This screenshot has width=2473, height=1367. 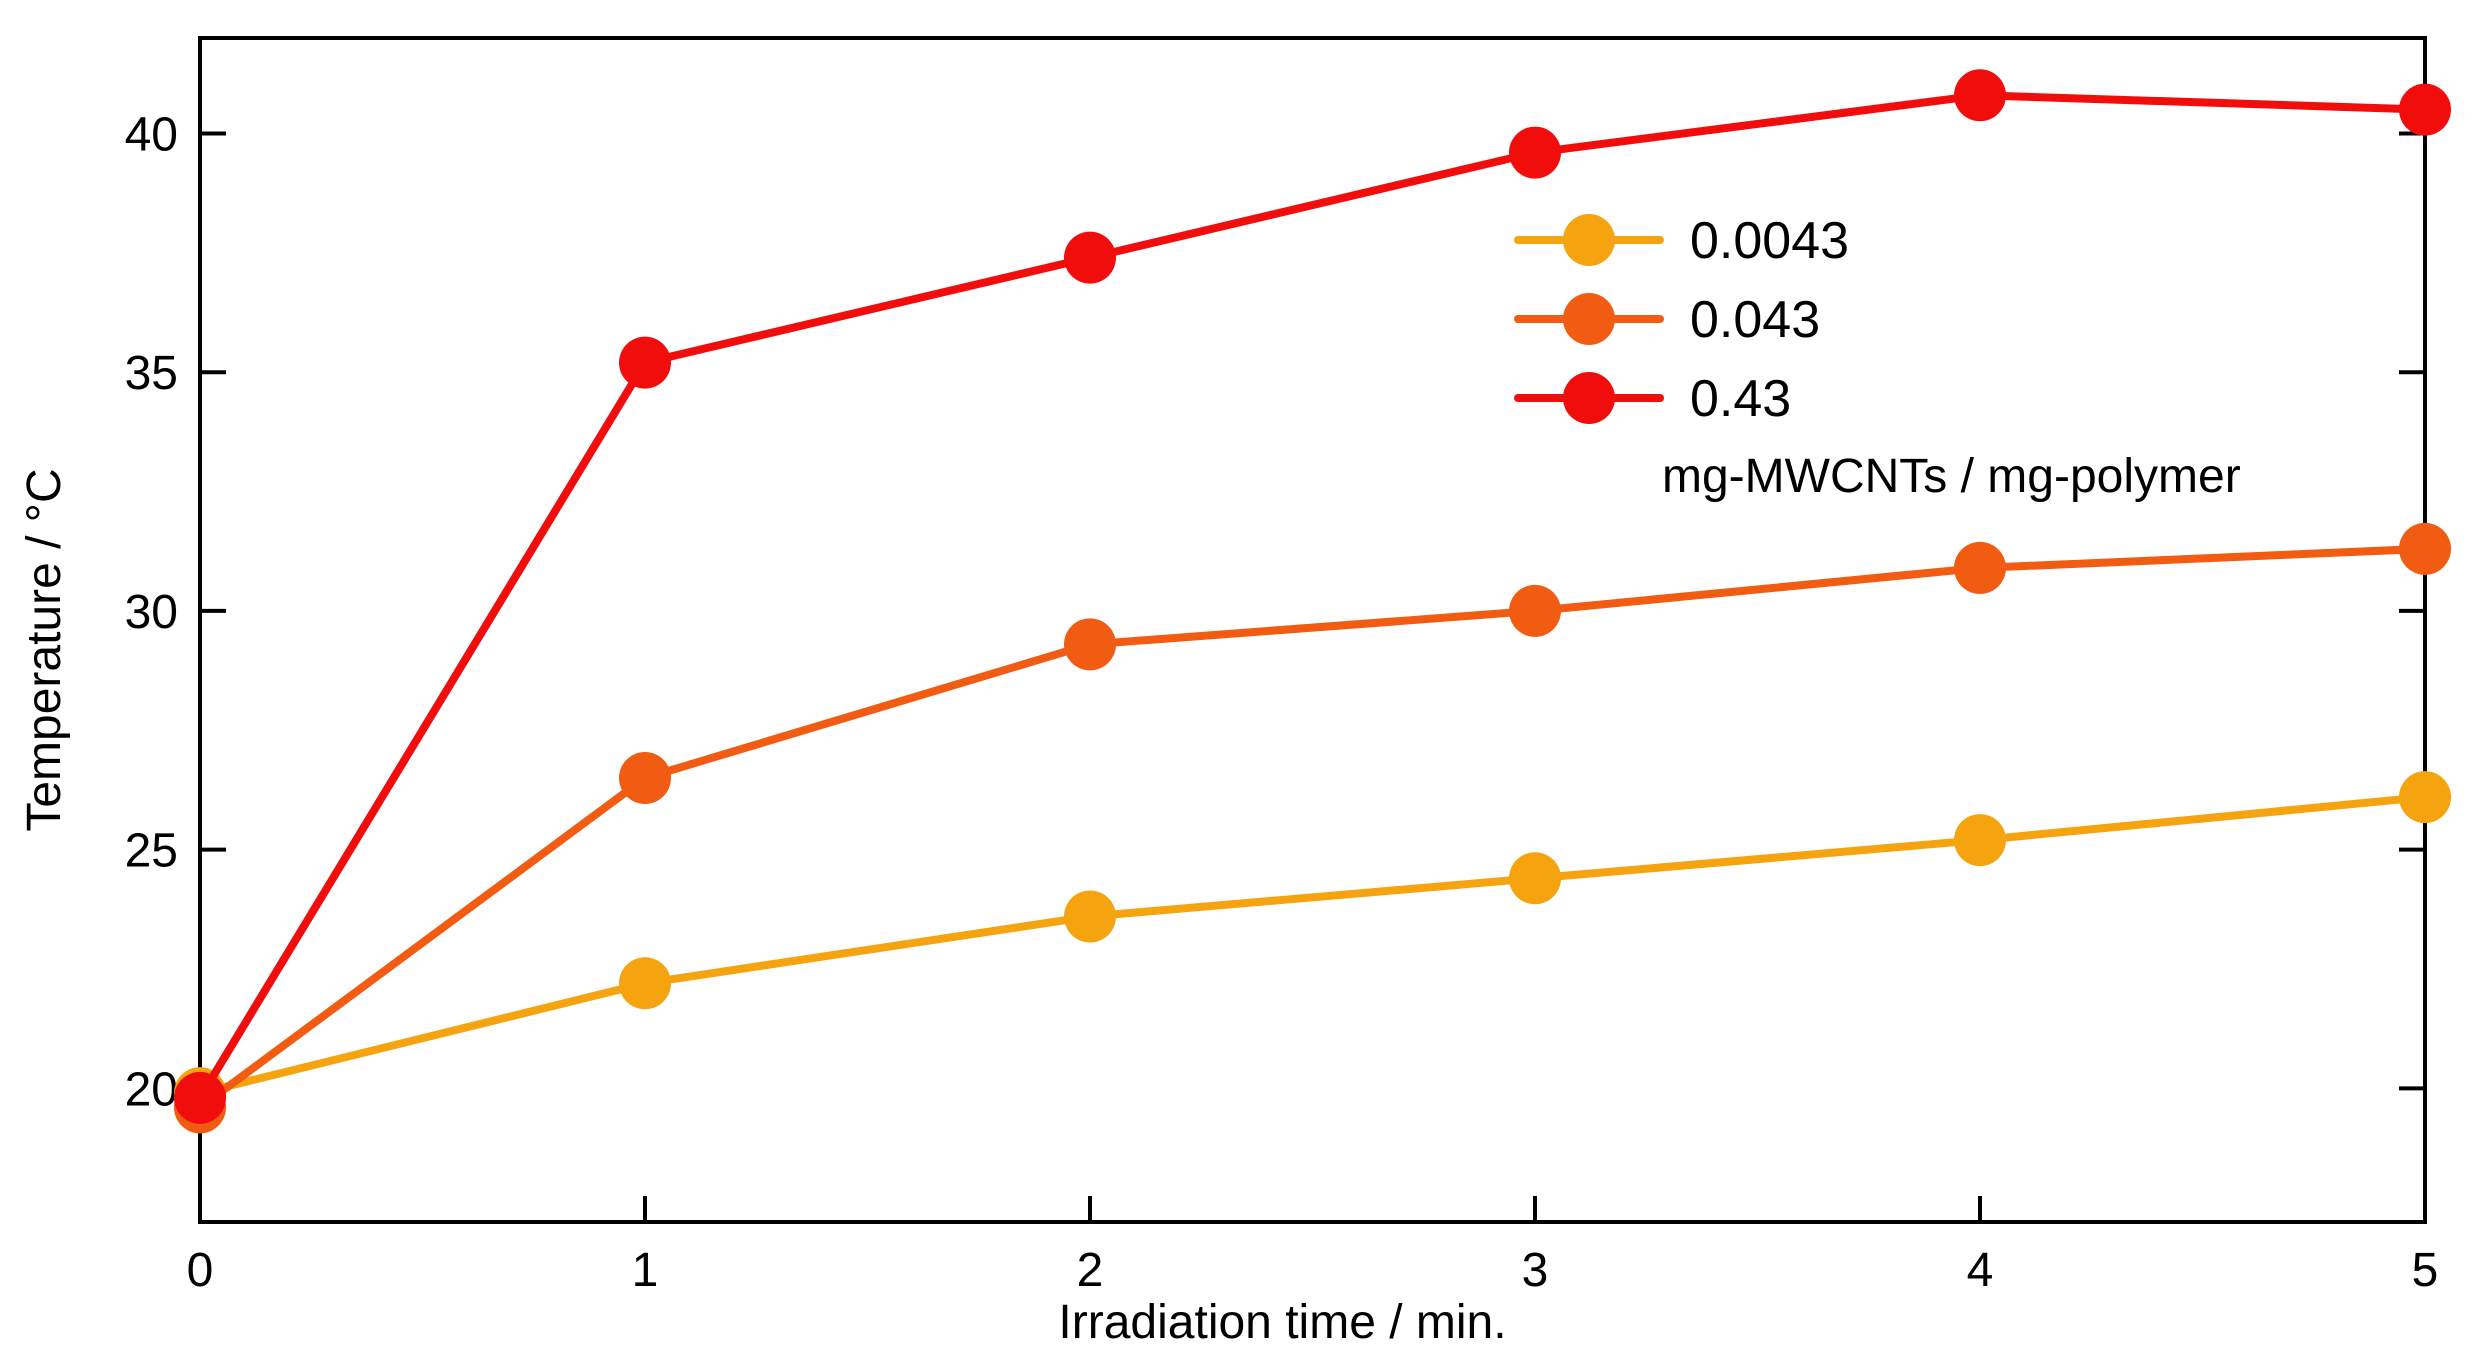 I want to click on x-tick-label: 3, so click(x=1535, y=1270).